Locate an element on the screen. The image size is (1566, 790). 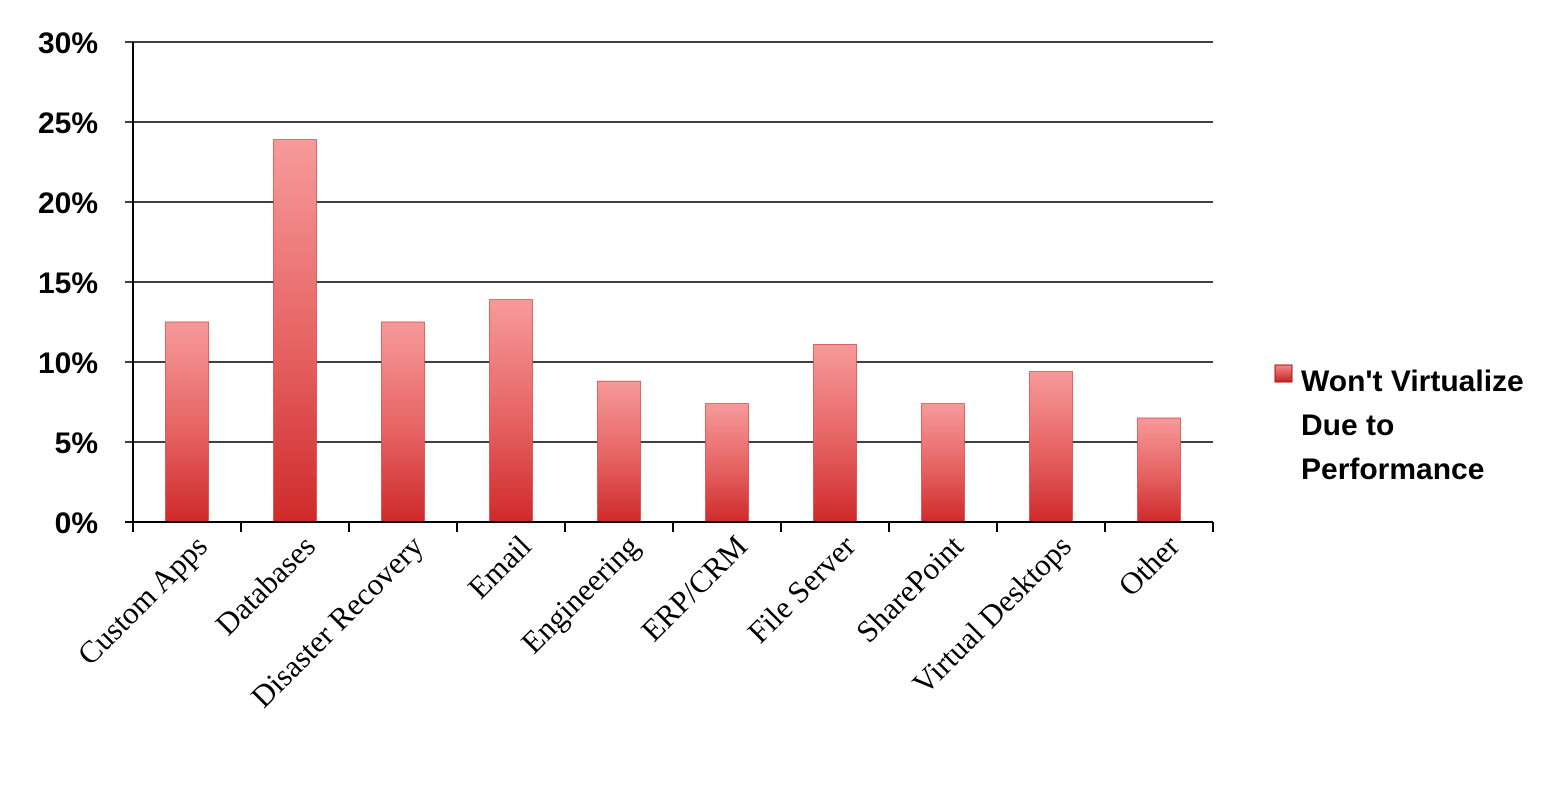
legend-label-line-3: Performance is located at coordinates (1392, 469).